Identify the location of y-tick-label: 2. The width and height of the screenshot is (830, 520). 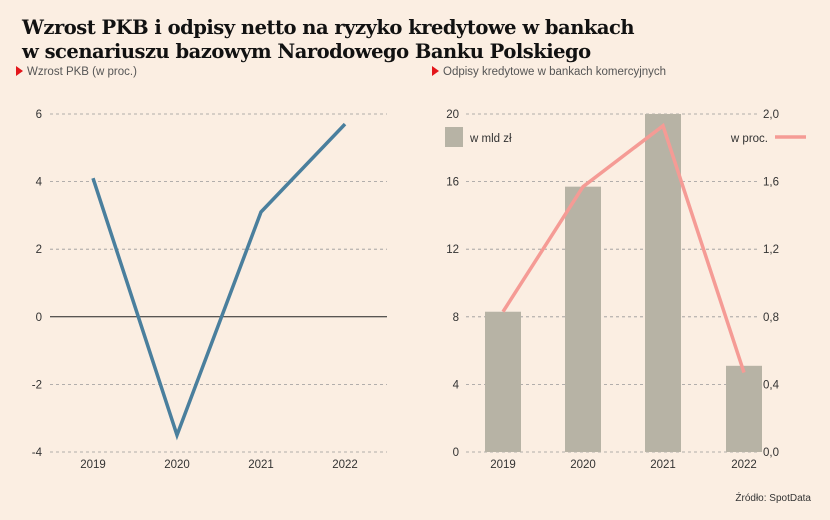
(39, 250).